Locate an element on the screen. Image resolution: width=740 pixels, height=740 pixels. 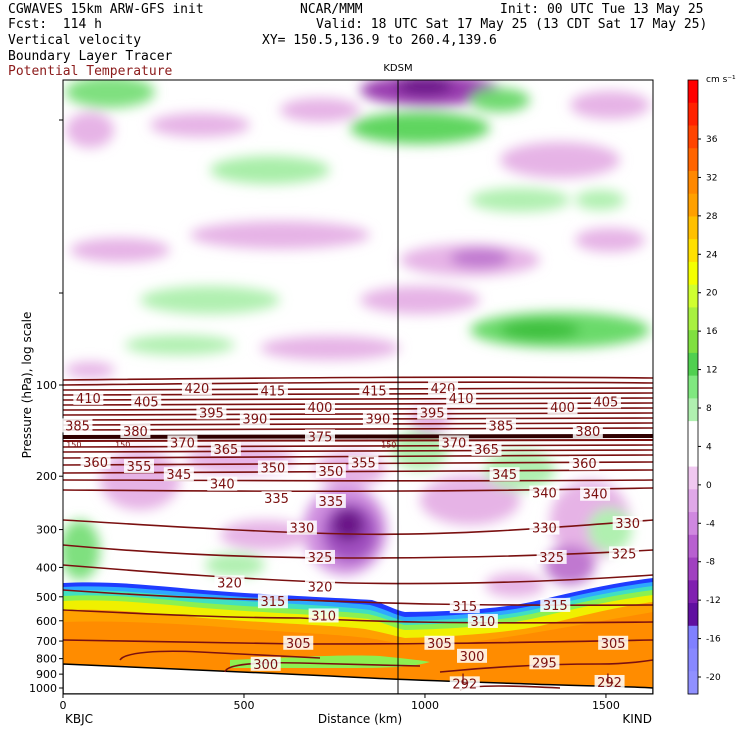
y-tick-label: 1000 is located at coordinates (43, 688).